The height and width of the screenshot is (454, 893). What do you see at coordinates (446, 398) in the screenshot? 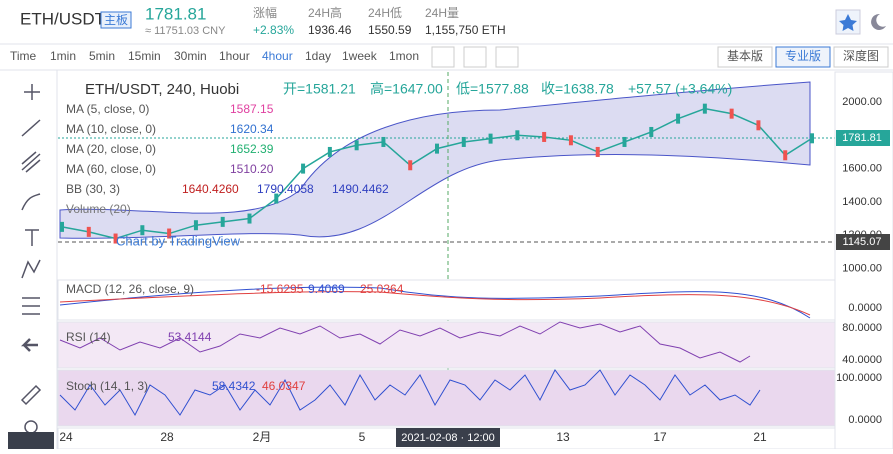
I see `stoch-panel` at bounding box center [446, 398].